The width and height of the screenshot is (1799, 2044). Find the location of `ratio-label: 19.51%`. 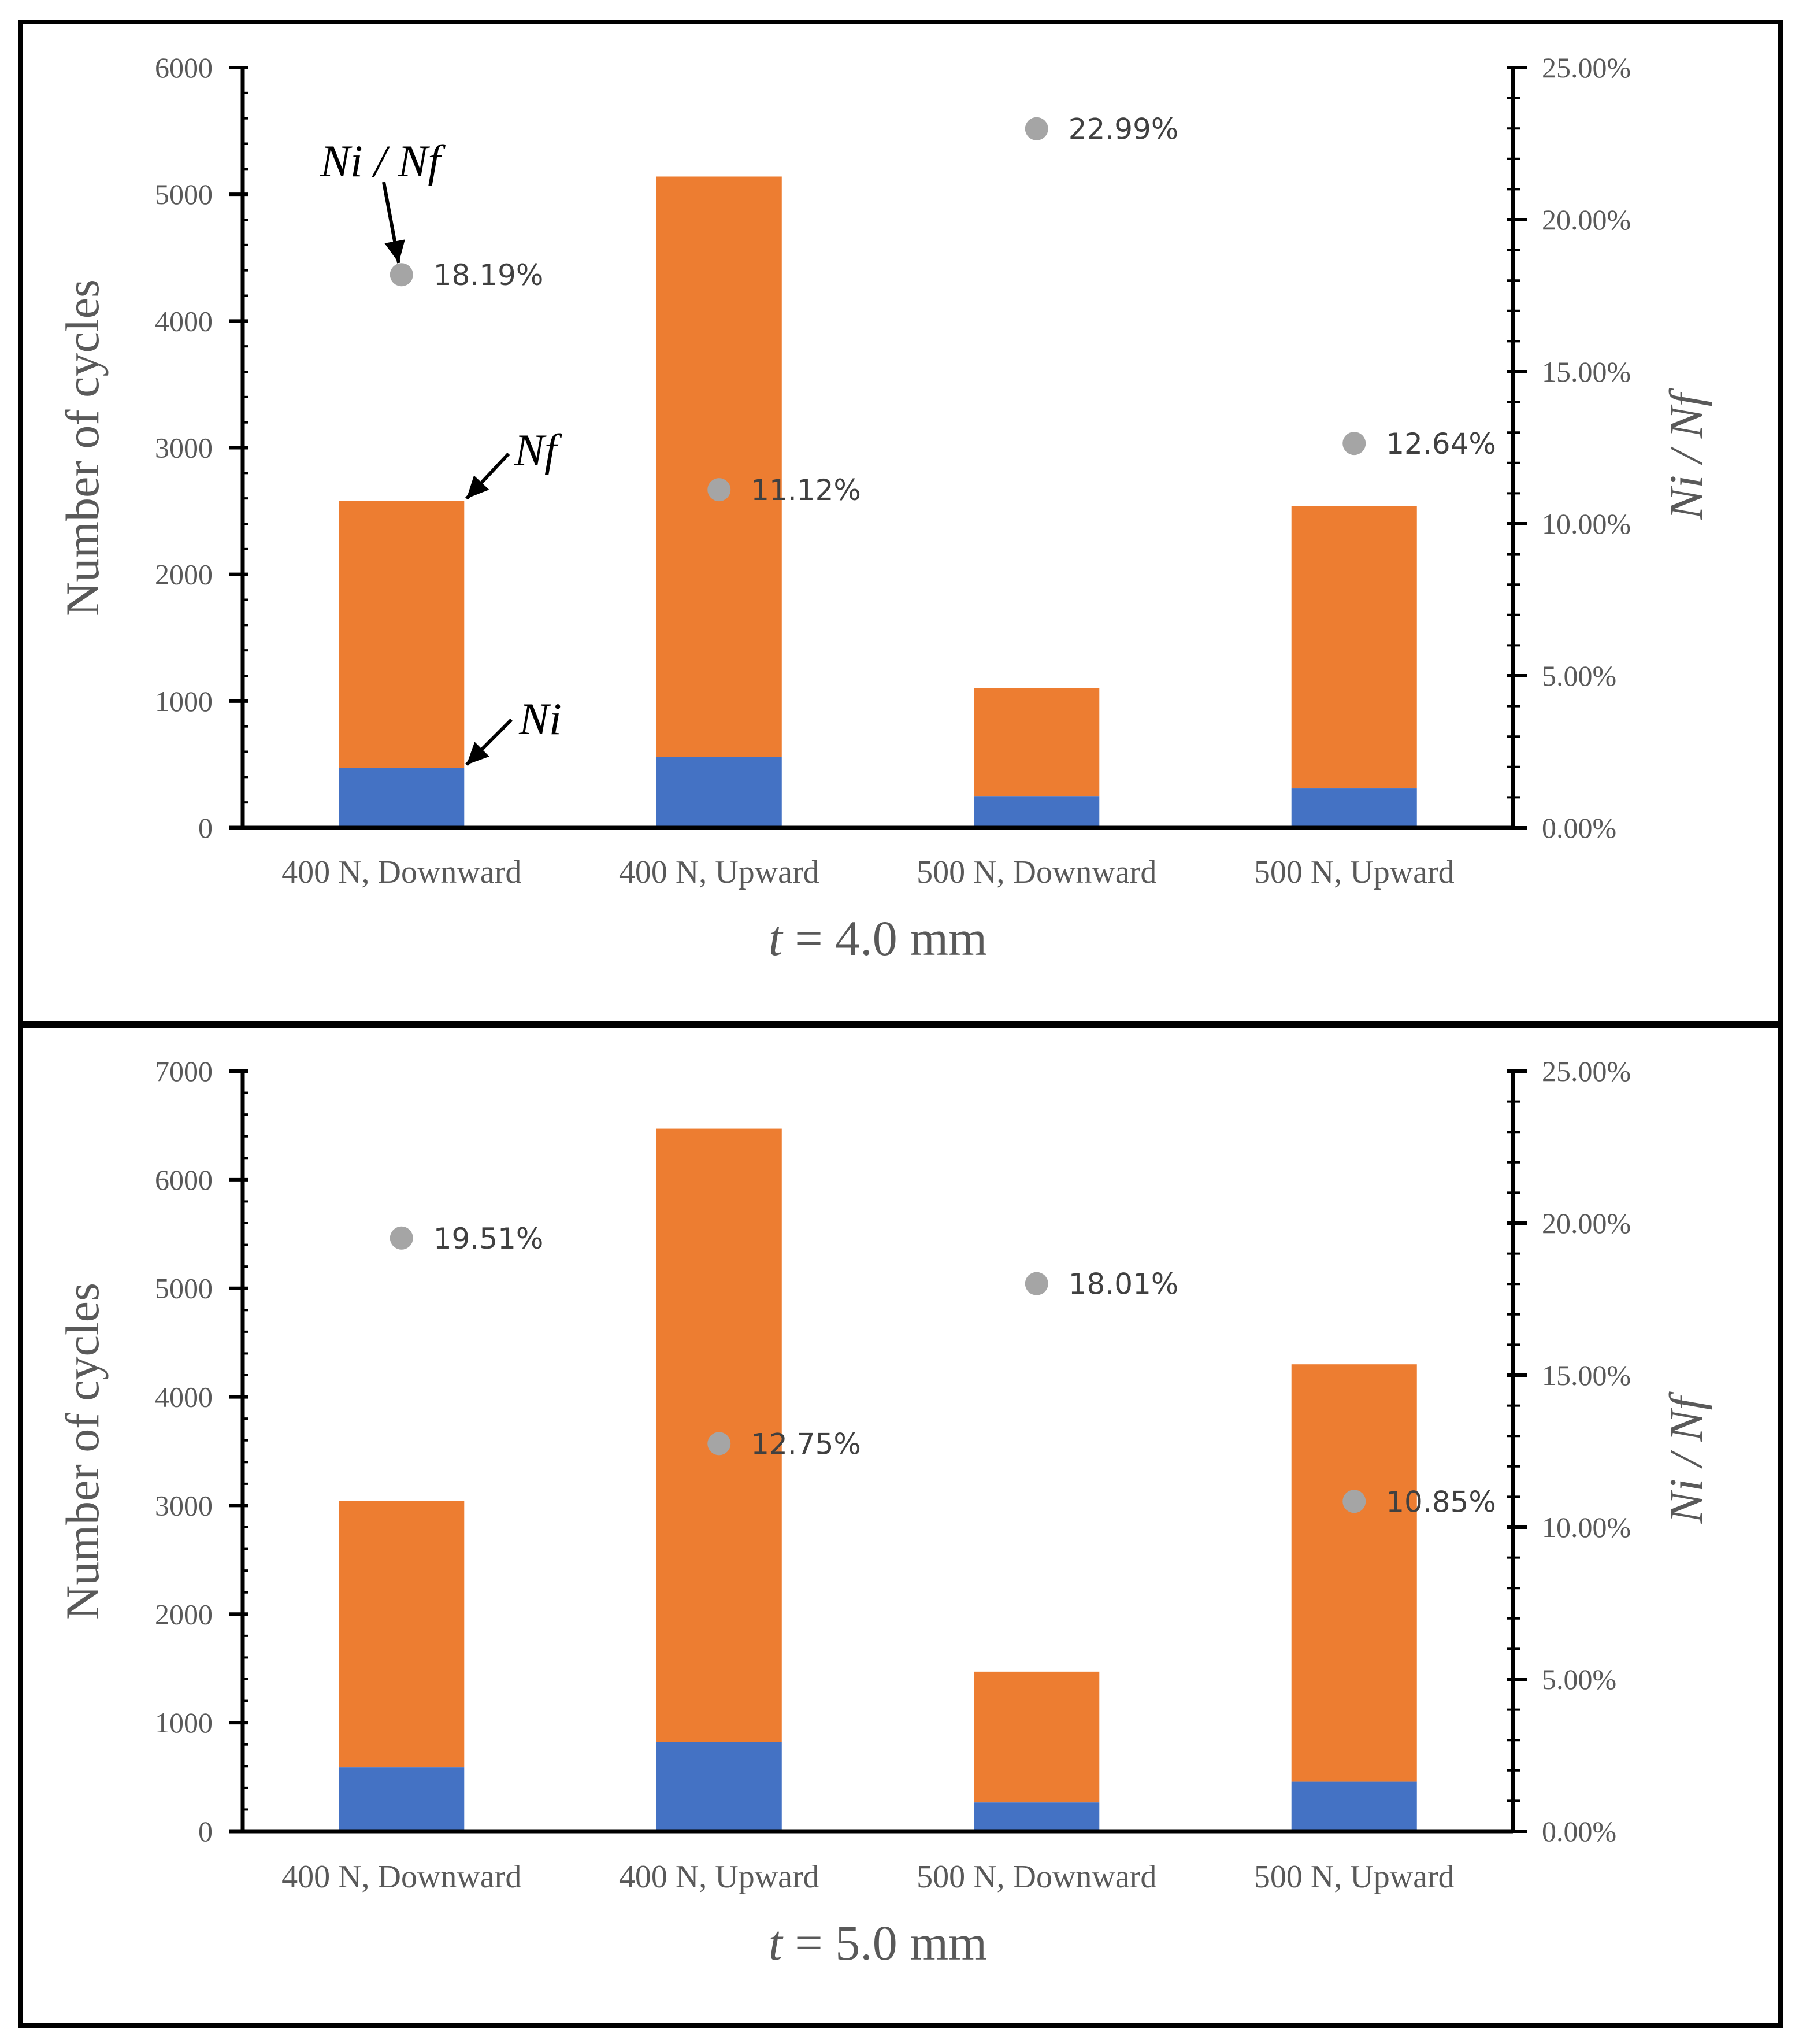

ratio-label: 19.51% is located at coordinates (489, 1239).